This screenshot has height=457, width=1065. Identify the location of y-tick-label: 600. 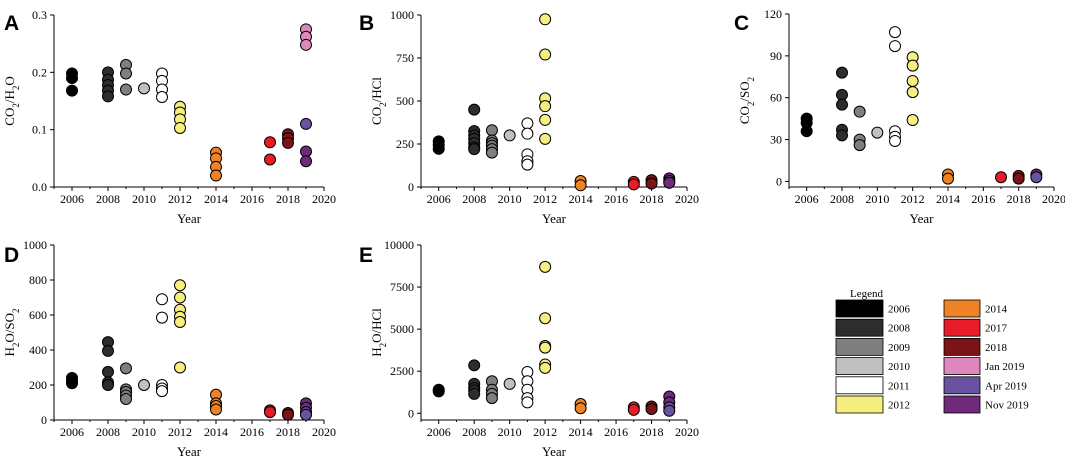
(38, 315).